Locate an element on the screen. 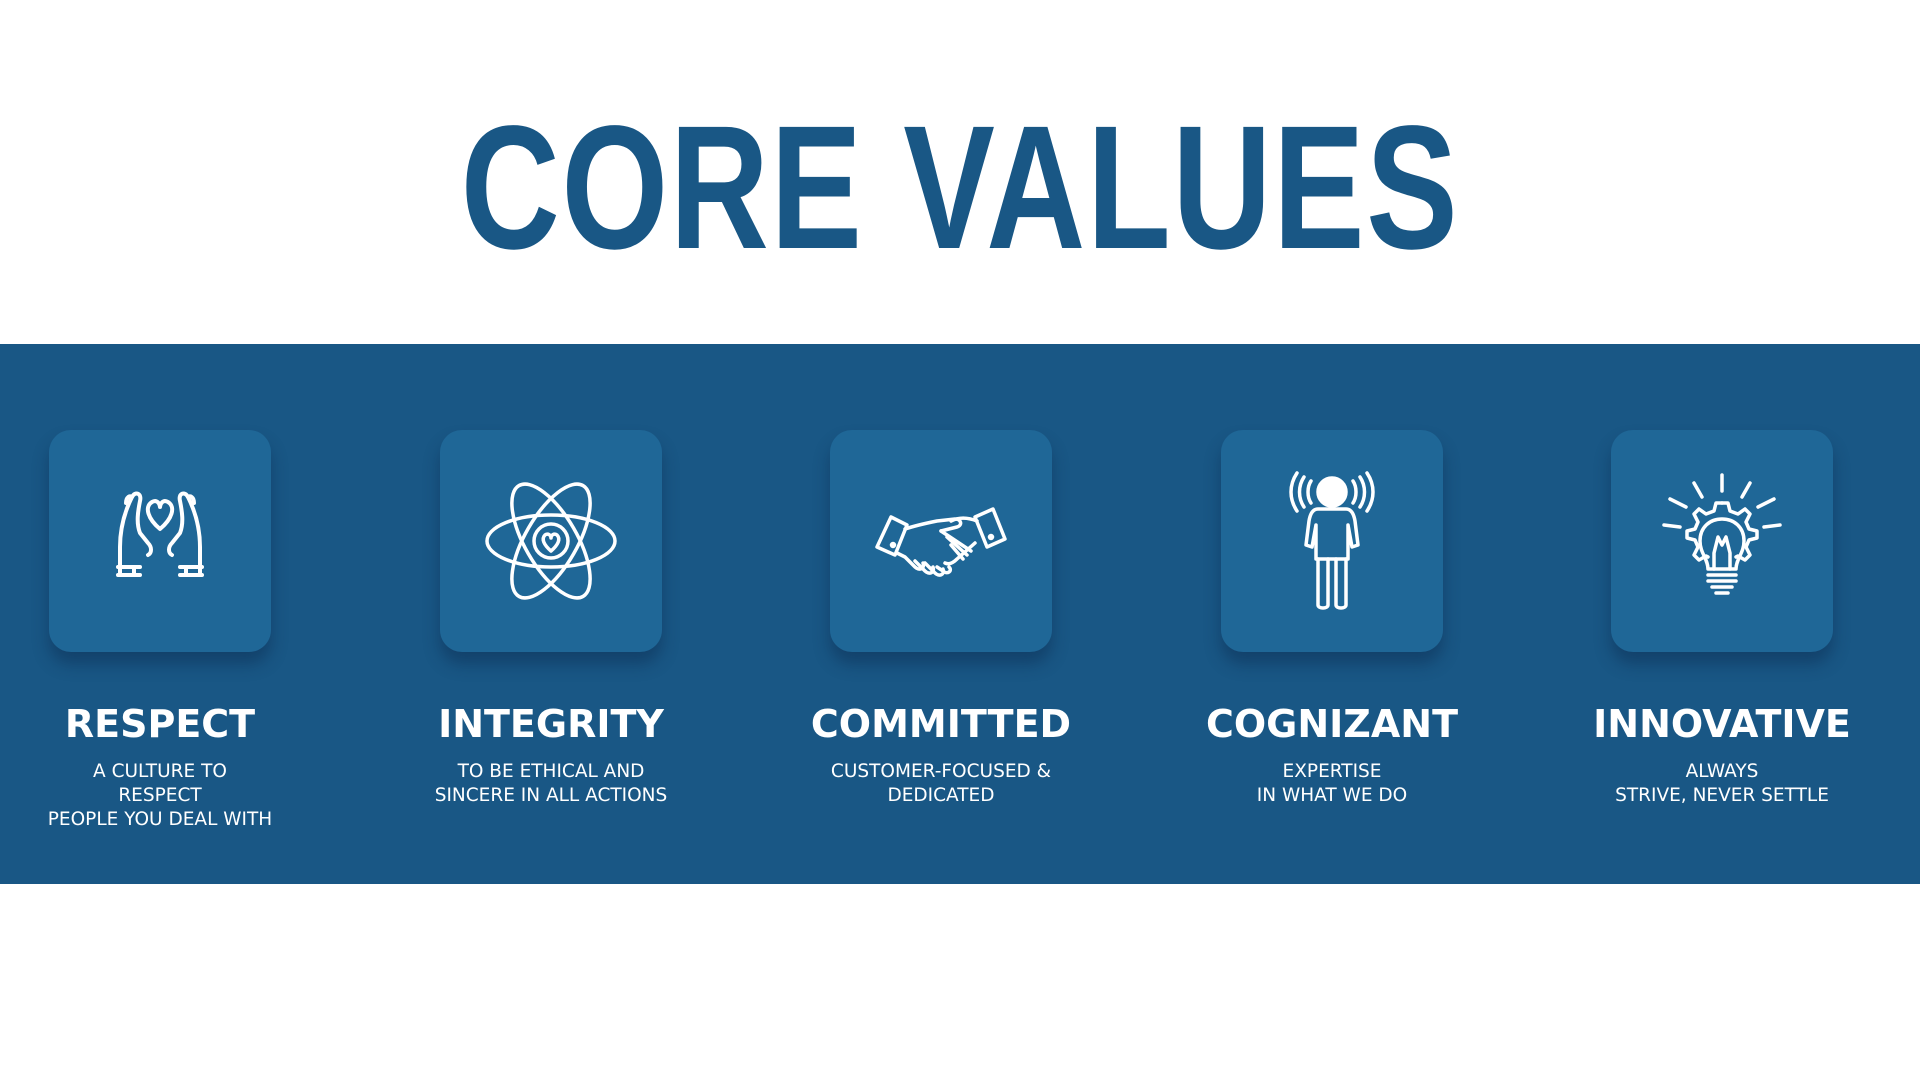  description-line: IN WHAT WE DO is located at coordinates (1332, 795).